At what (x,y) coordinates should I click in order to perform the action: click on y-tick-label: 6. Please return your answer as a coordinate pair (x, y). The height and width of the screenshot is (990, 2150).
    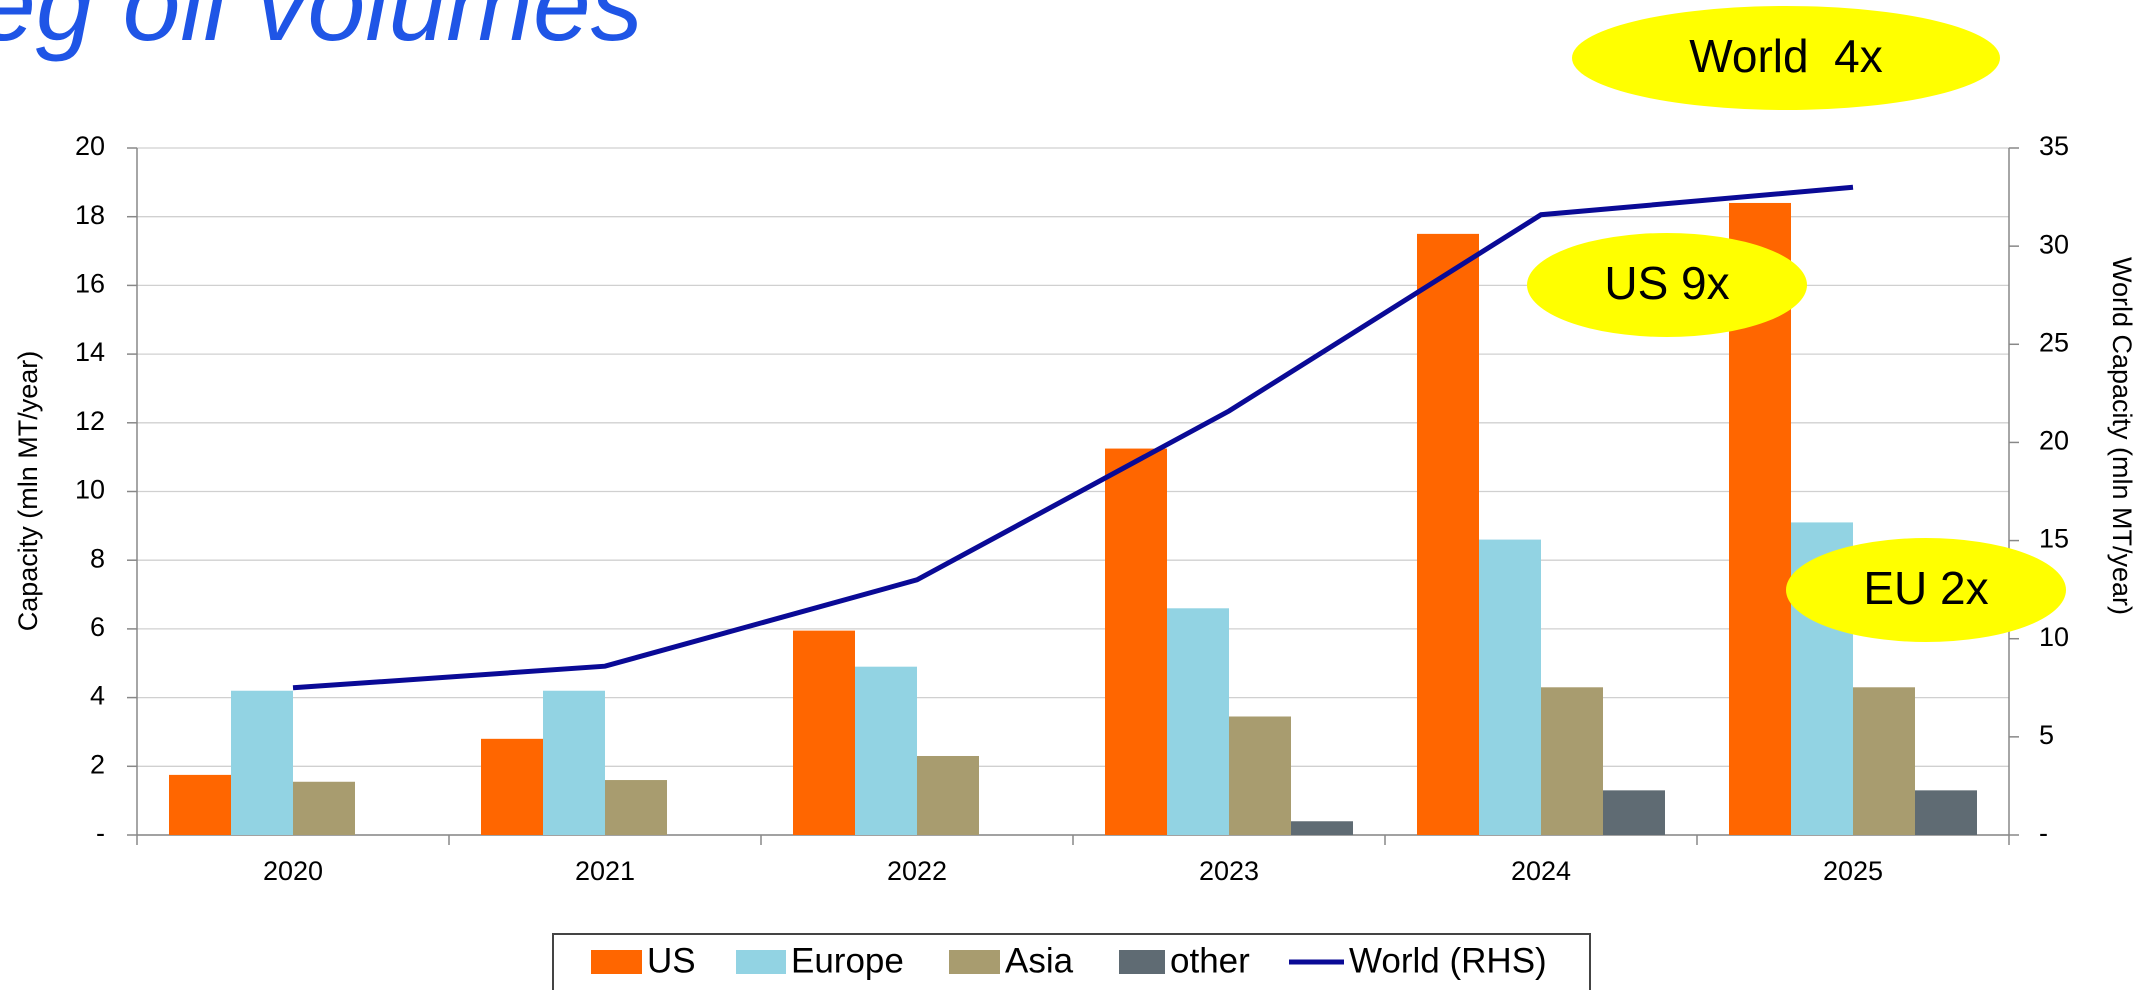
    Looking at the image, I should click on (97, 627).